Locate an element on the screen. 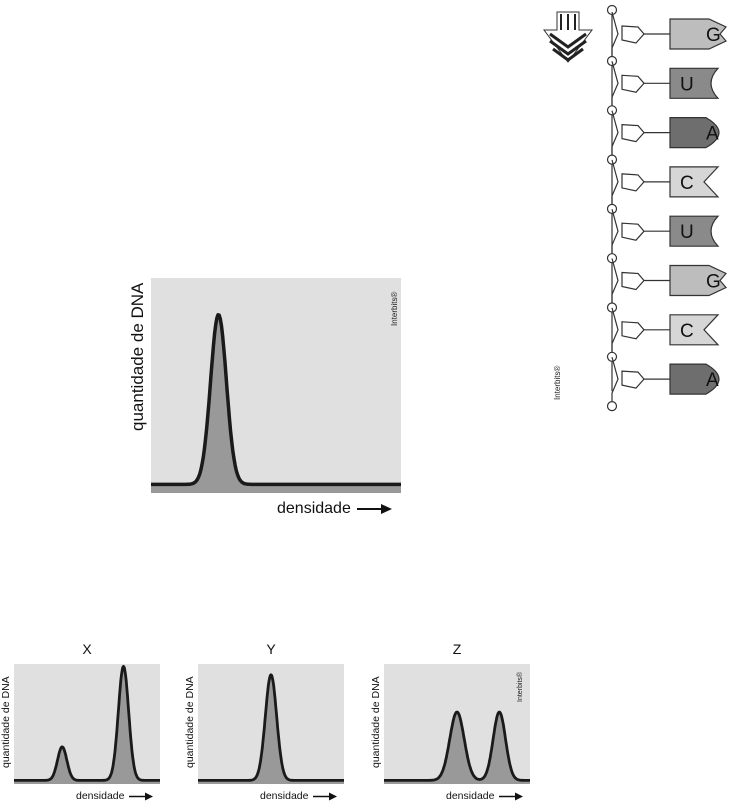 The image size is (738, 802). main-curve-area is located at coordinates (276, 403).